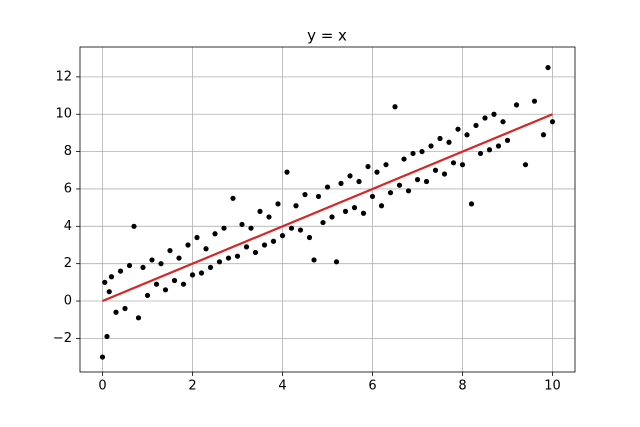  I want to click on chart-title: y = x, so click(327, 36).